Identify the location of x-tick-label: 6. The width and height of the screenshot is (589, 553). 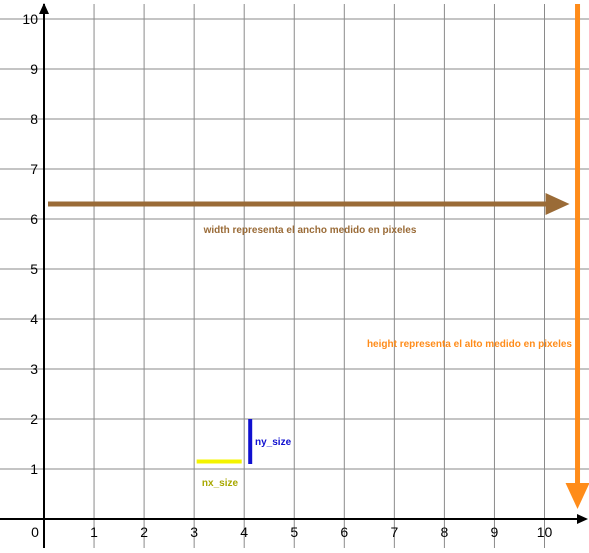
(344, 532).